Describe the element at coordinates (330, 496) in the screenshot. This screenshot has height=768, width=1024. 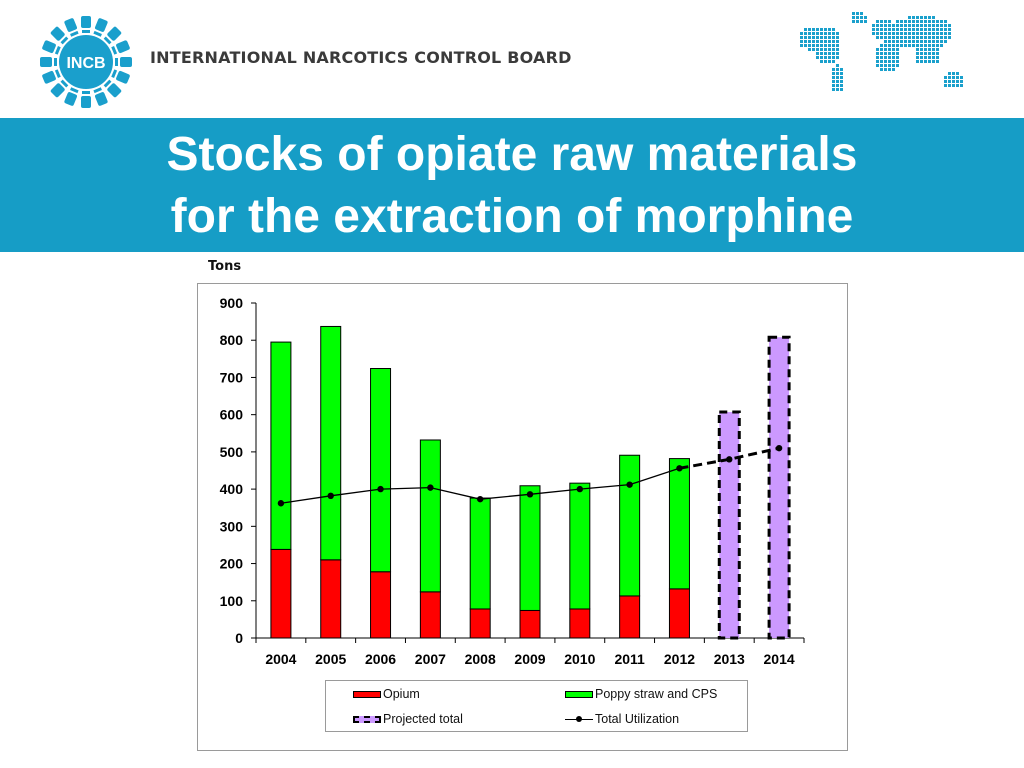
I see `utilization-point` at that location.